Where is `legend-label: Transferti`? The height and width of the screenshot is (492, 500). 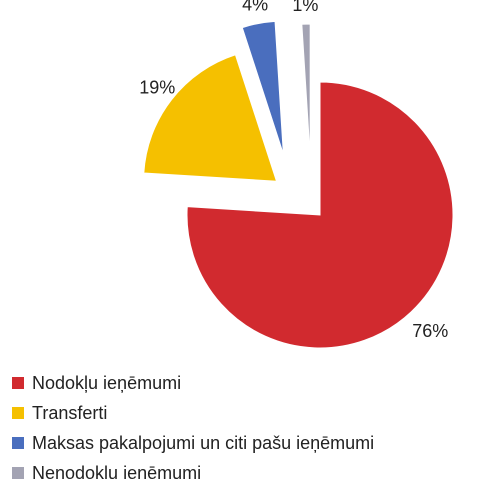 legend-label: Transferti is located at coordinates (69, 413).